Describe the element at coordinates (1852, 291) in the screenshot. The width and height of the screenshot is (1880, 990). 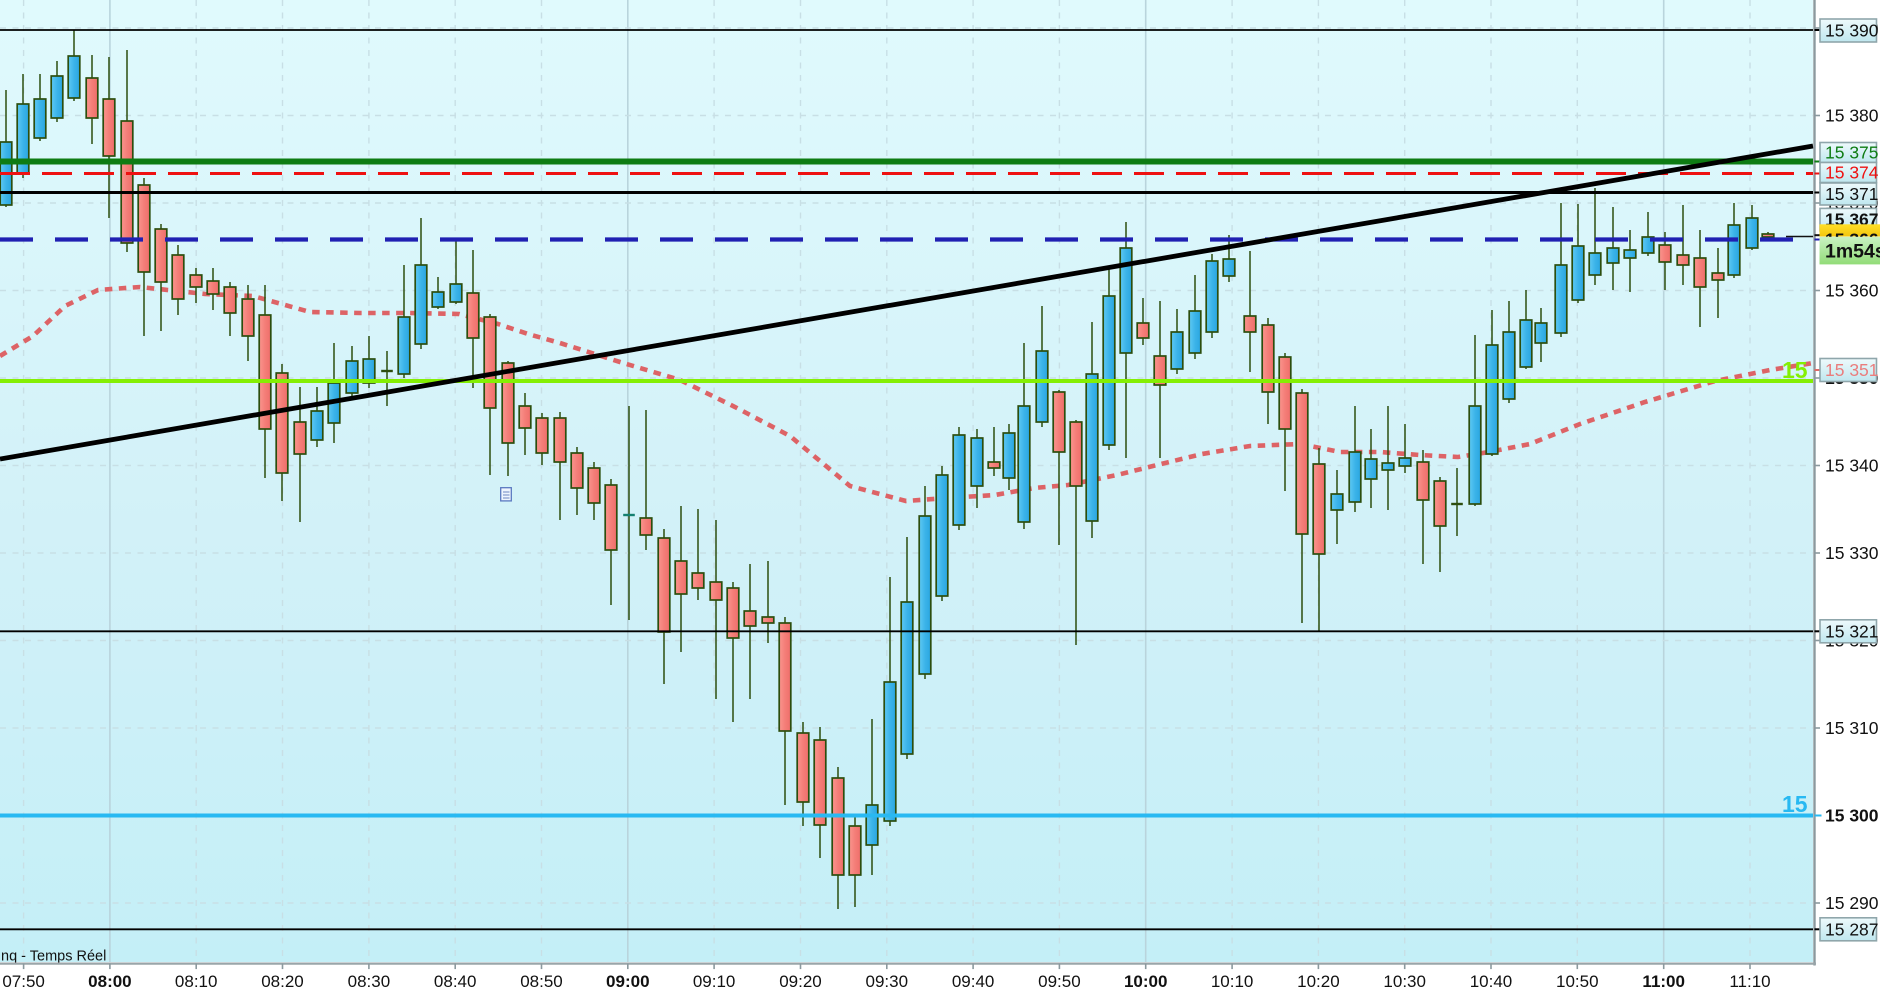
I see `svg-text: 15 360` at that location.